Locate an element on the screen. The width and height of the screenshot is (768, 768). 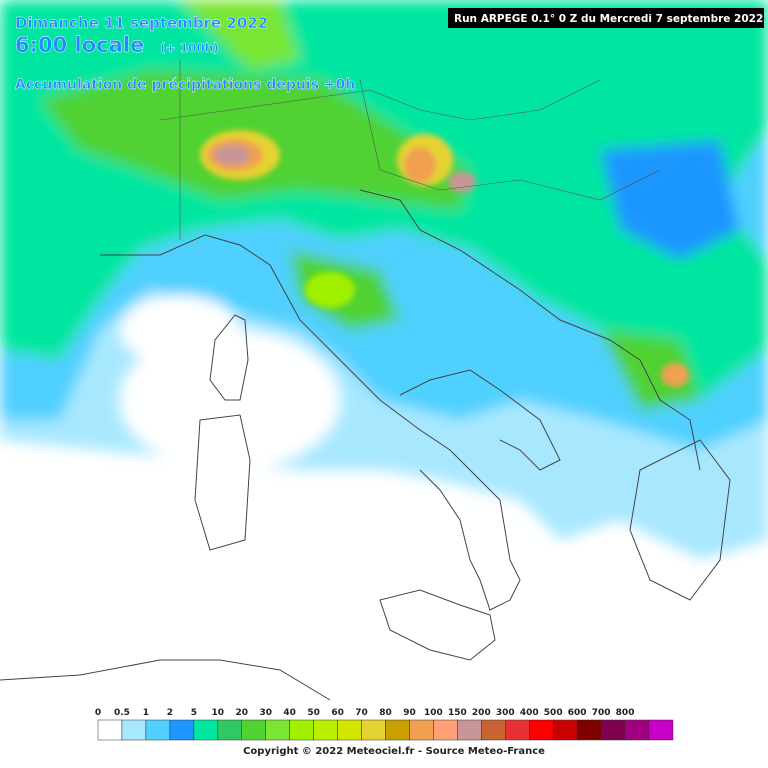
corsica is located at coordinates (229, 357).